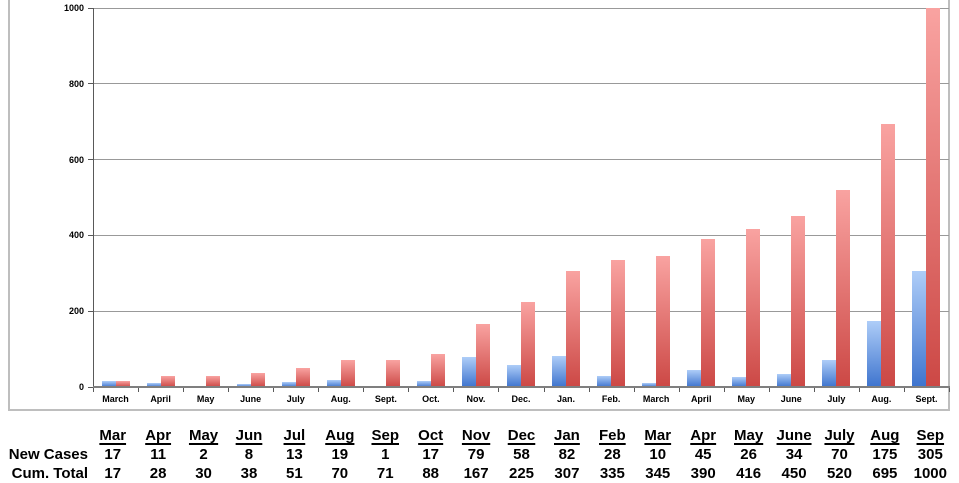 This screenshot has height=483, width=959. I want to click on x-axis-category-label: May, so click(746, 399).